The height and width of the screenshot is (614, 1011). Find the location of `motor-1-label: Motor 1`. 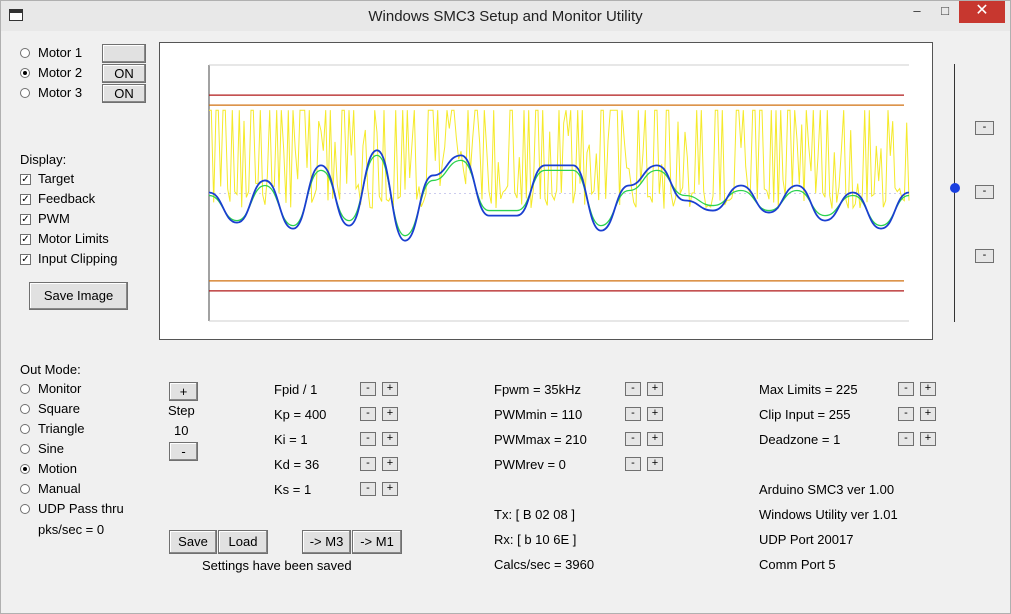

motor-1-label: Motor 1 is located at coordinates (60, 52).